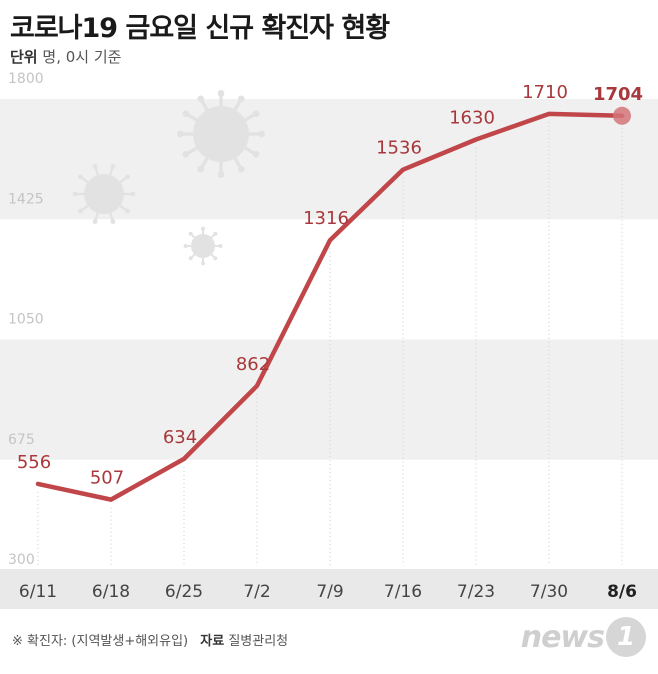 This screenshot has width=658, height=674. I want to click on x-axis-bar, so click(329, 589).